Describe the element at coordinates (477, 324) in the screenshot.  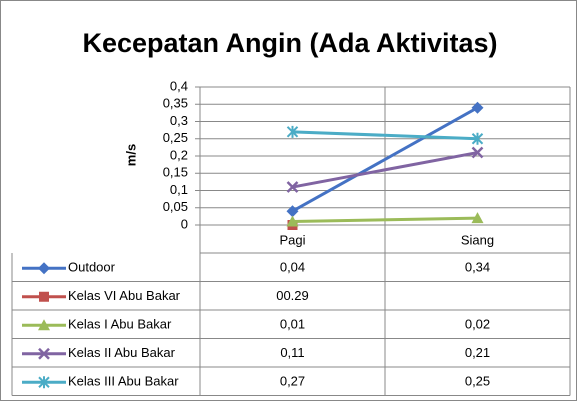
I see `table-cell: 0,02` at that location.